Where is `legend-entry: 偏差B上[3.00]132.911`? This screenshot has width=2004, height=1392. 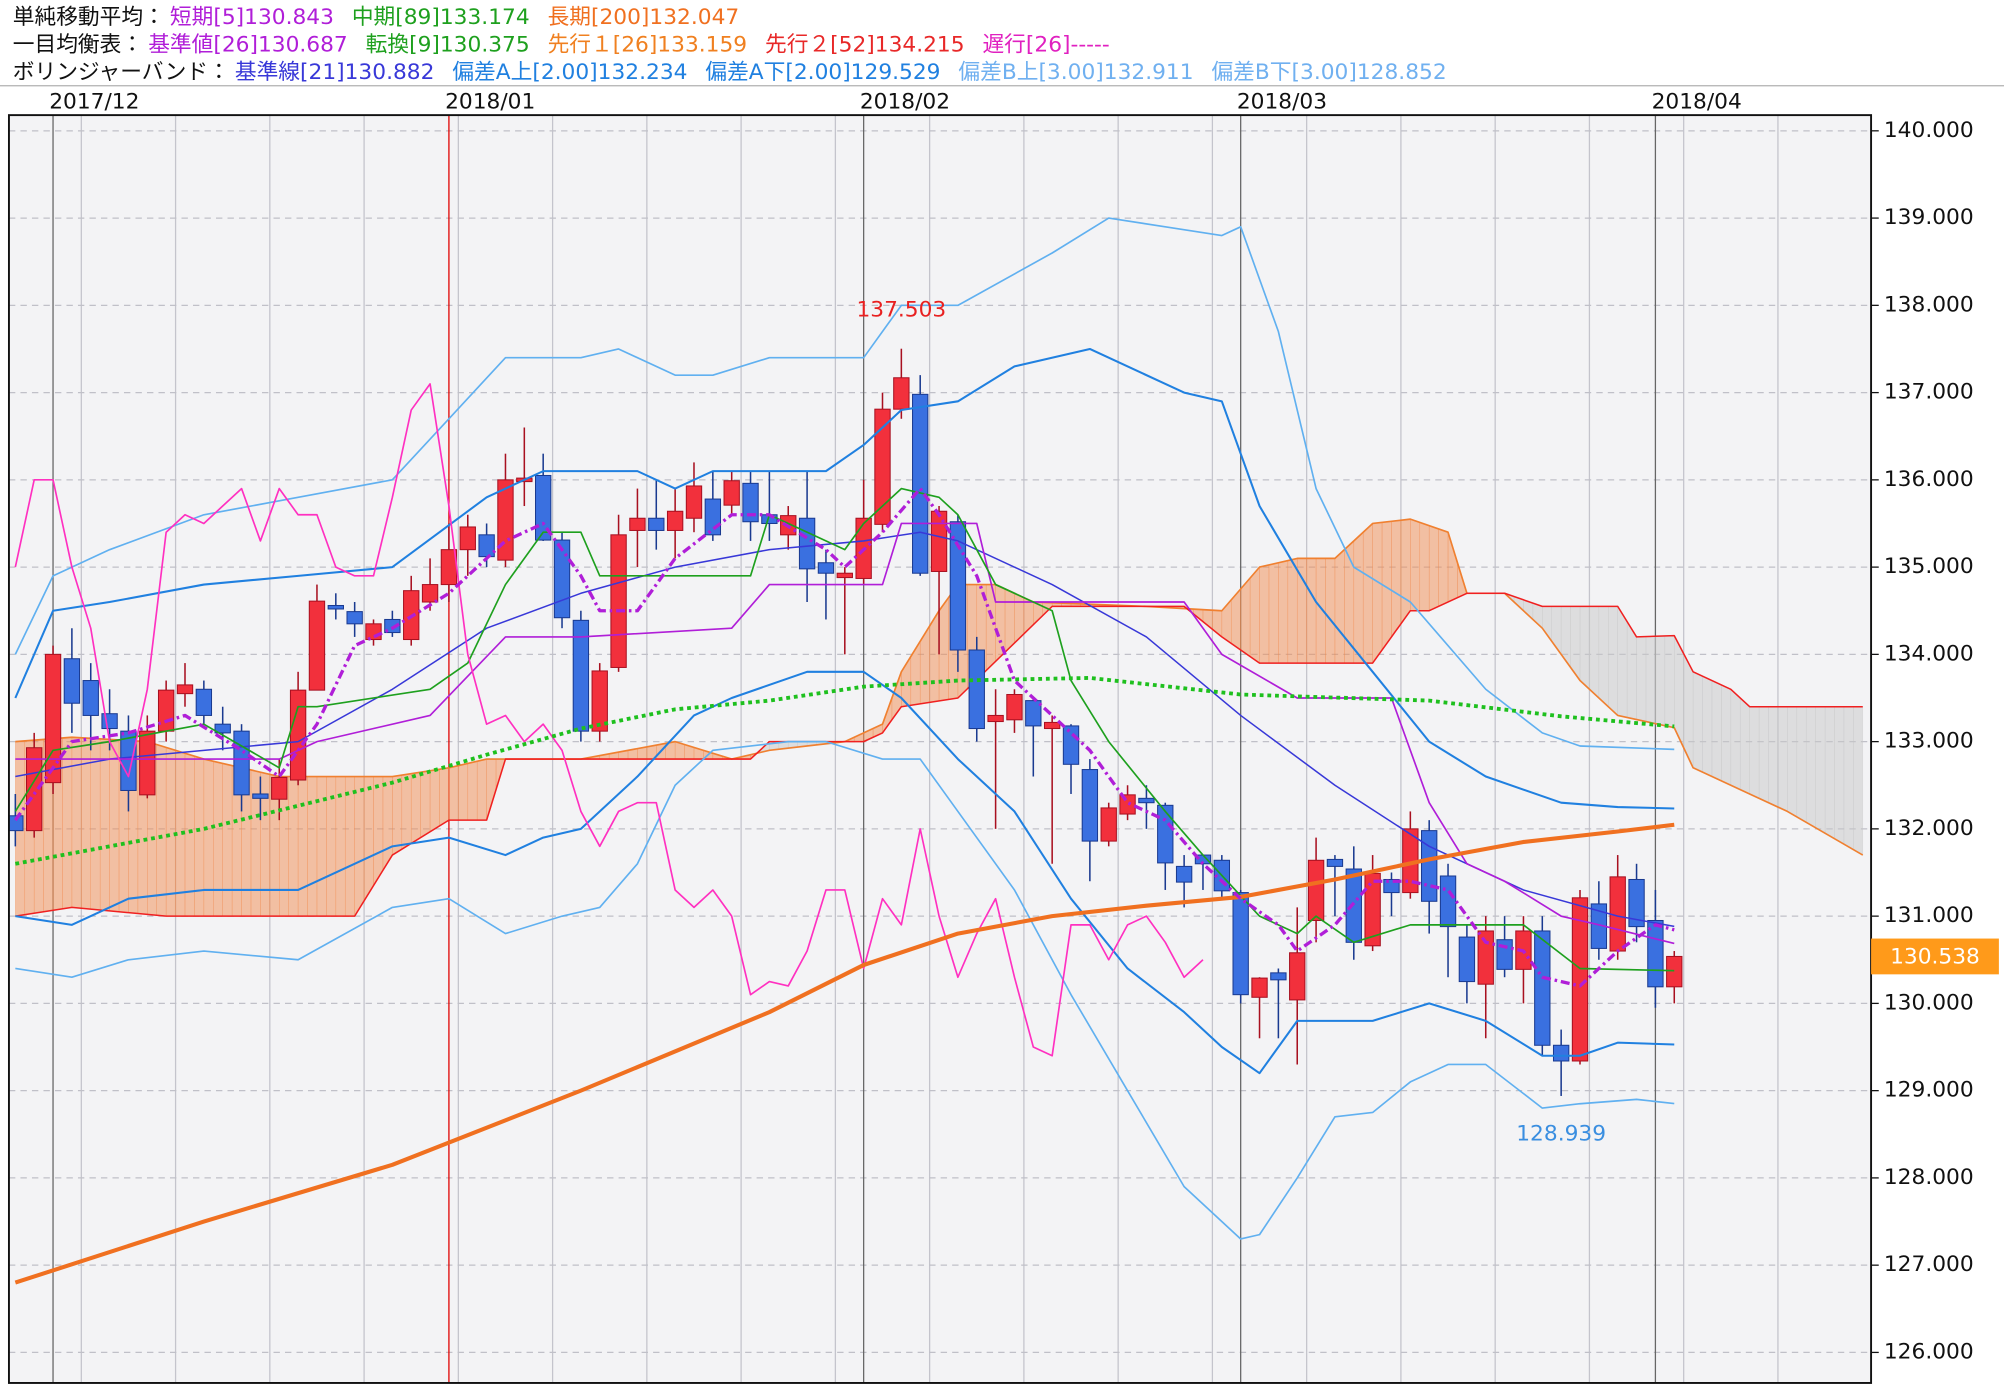
legend-entry: 偏差B上[3.00]132.911 is located at coordinates (1075, 72).